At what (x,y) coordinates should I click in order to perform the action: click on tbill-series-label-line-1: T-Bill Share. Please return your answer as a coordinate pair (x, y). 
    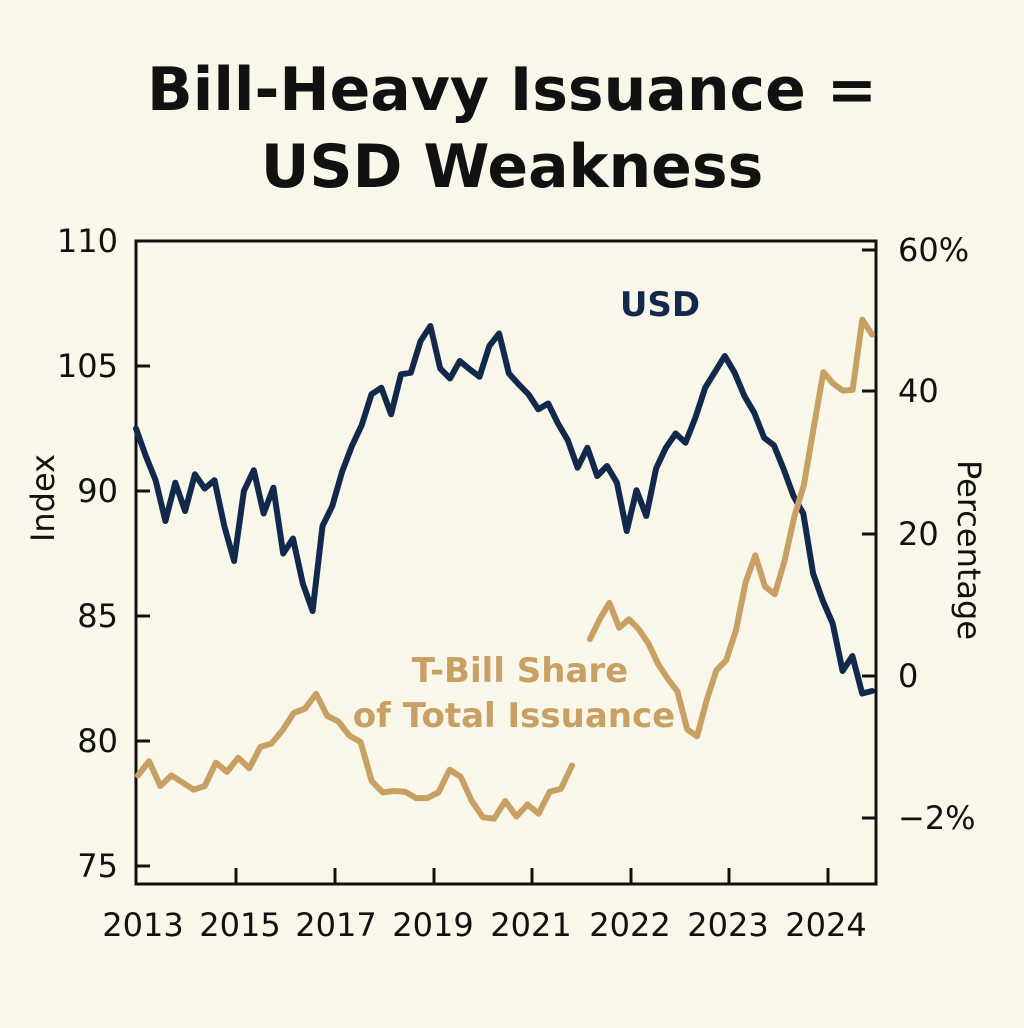
    Looking at the image, I should click on (520, 671).